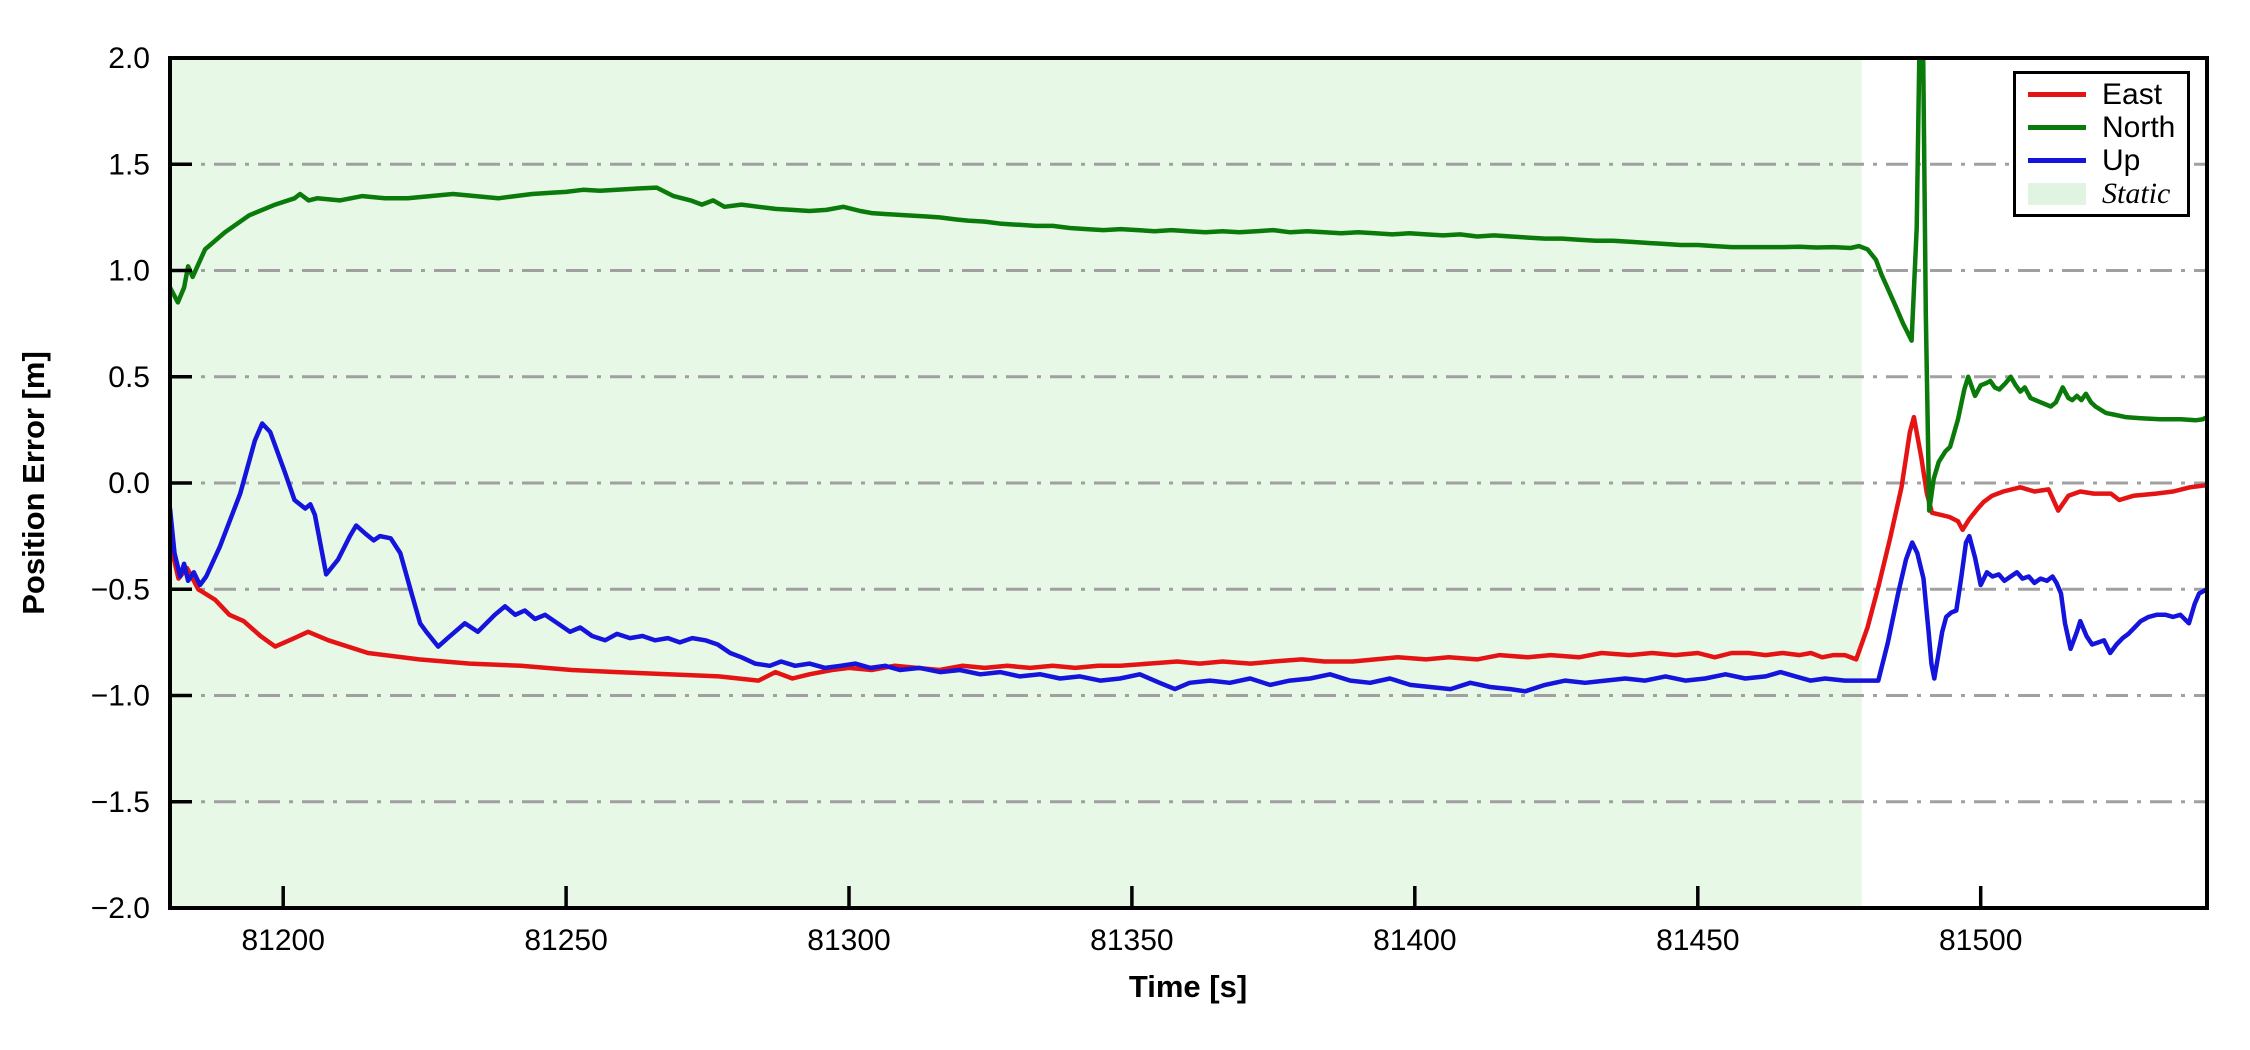 Image resolution: width=2250 pixels, height=1050 pixels. I want to click on x-tick-label-81200: 81200, so click(282, 940).